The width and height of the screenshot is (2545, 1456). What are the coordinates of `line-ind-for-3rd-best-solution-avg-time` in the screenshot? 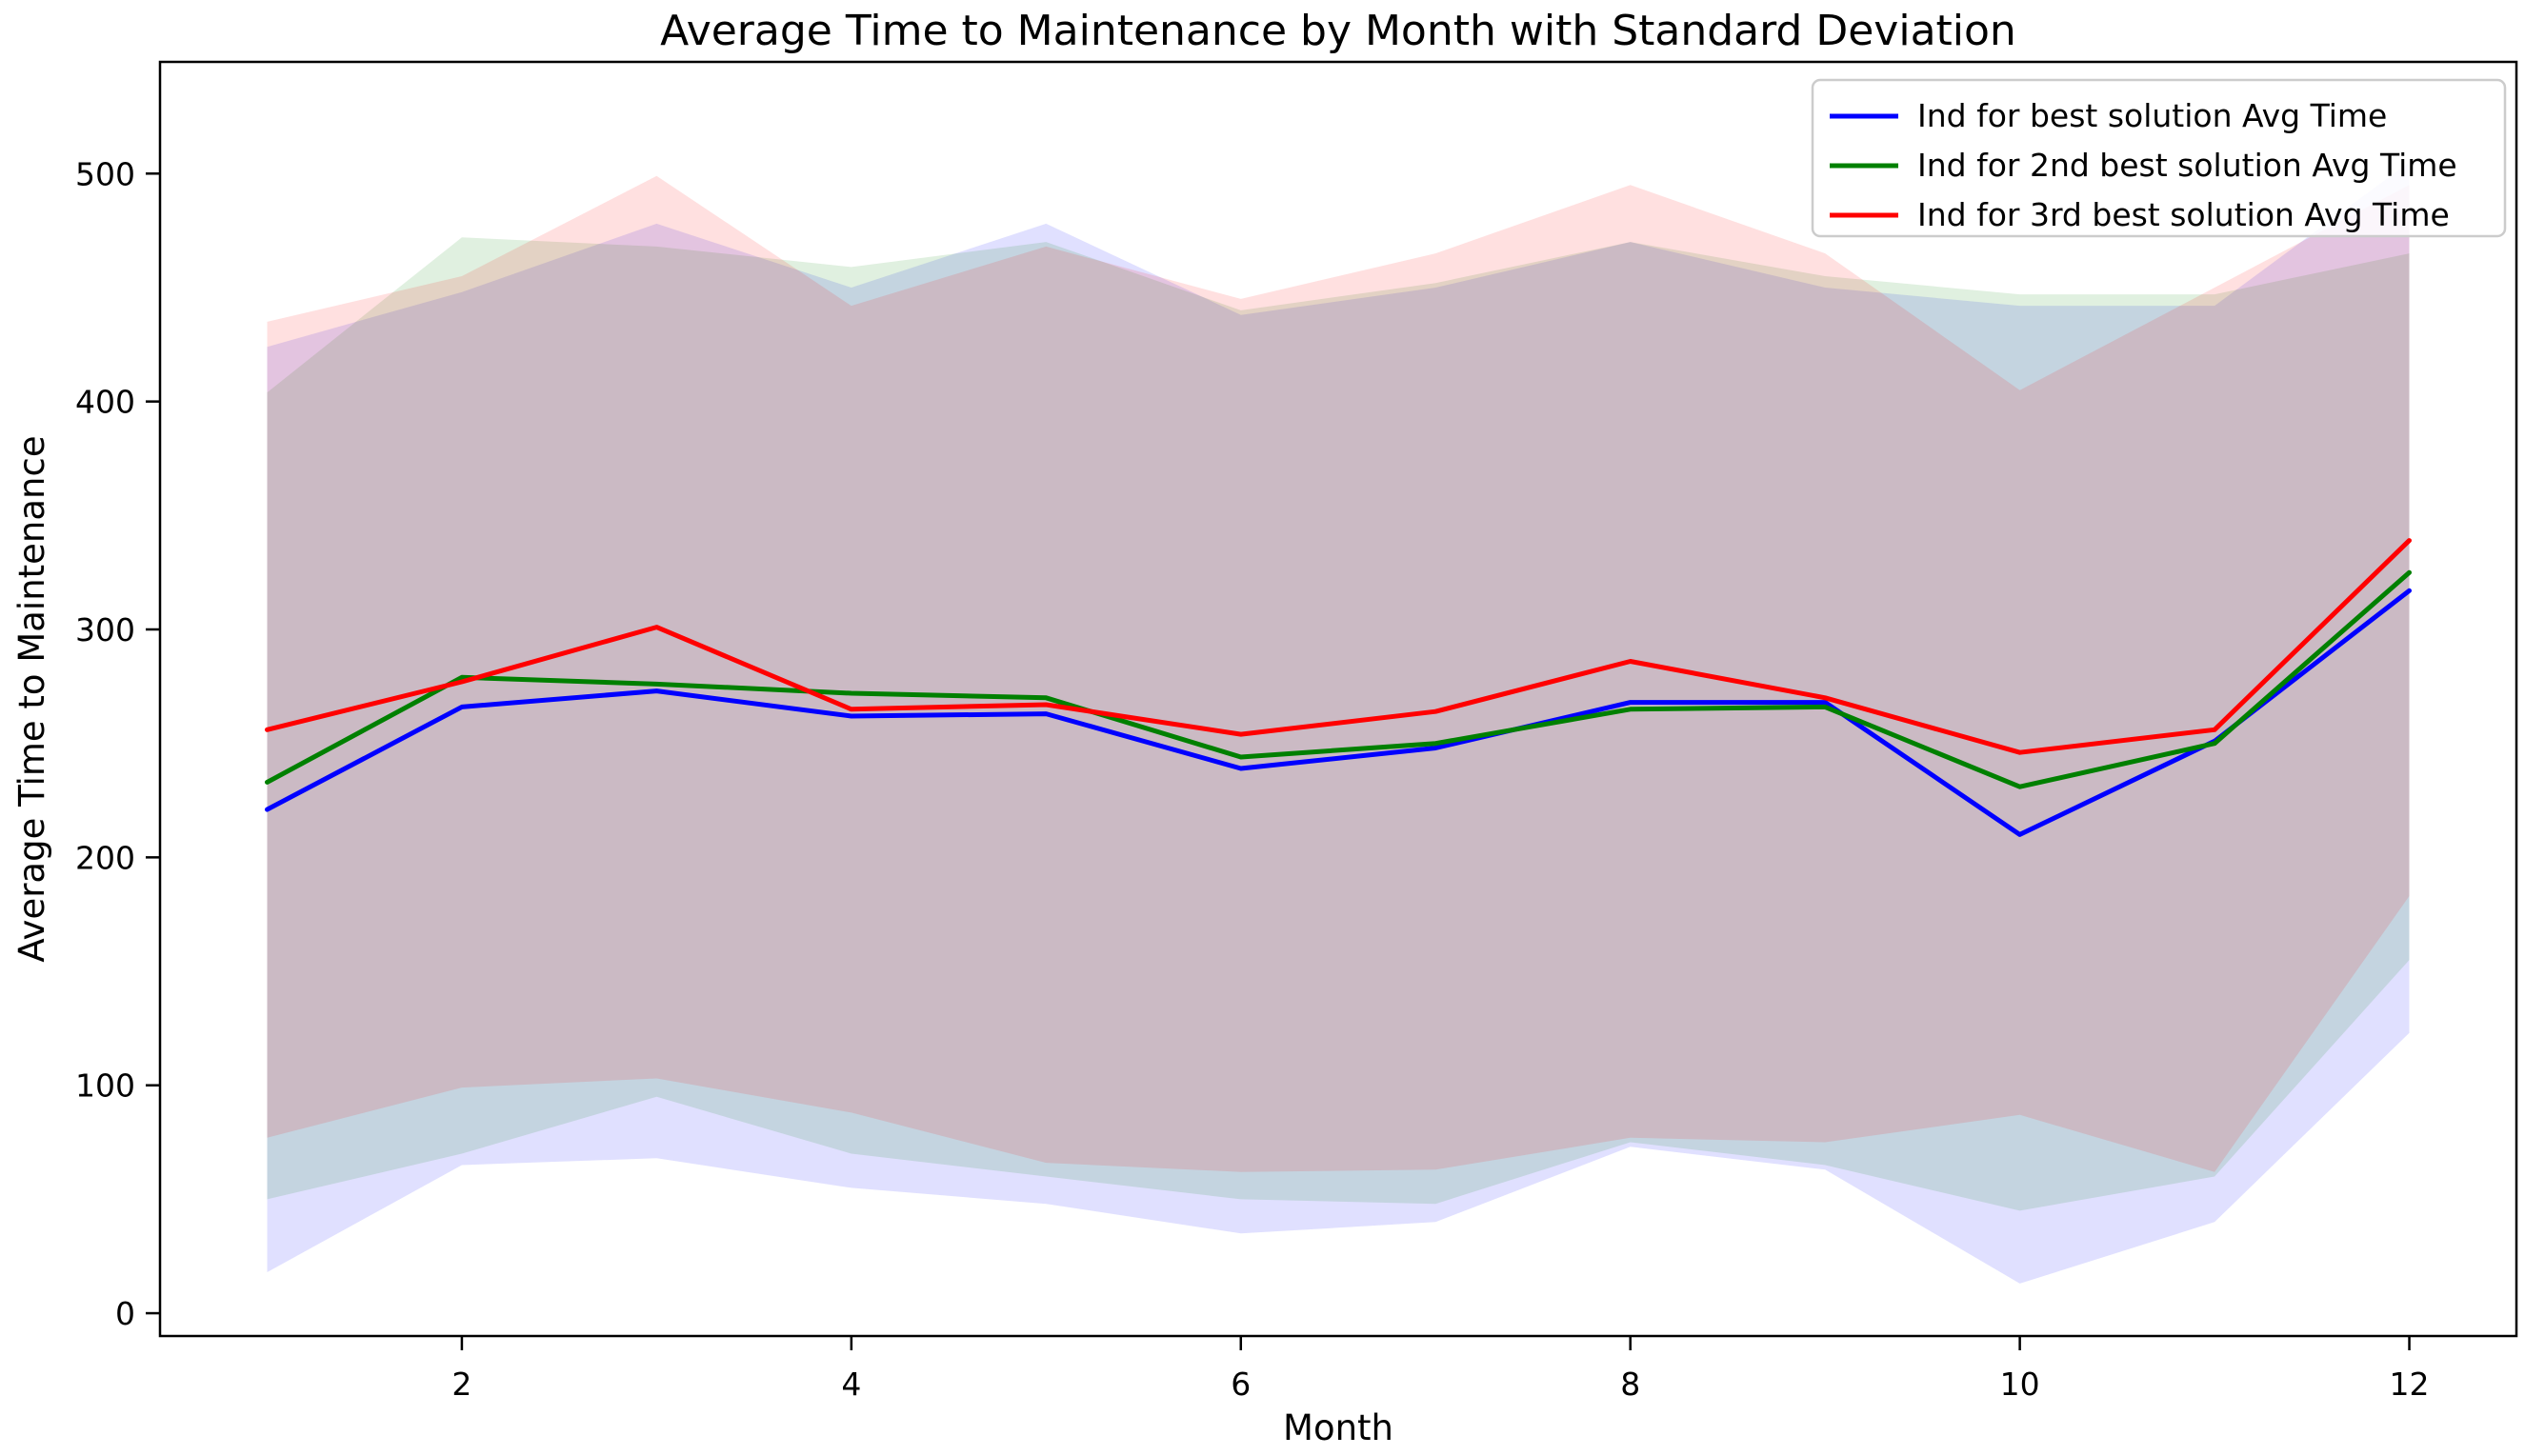 It's located at (1338, 646).